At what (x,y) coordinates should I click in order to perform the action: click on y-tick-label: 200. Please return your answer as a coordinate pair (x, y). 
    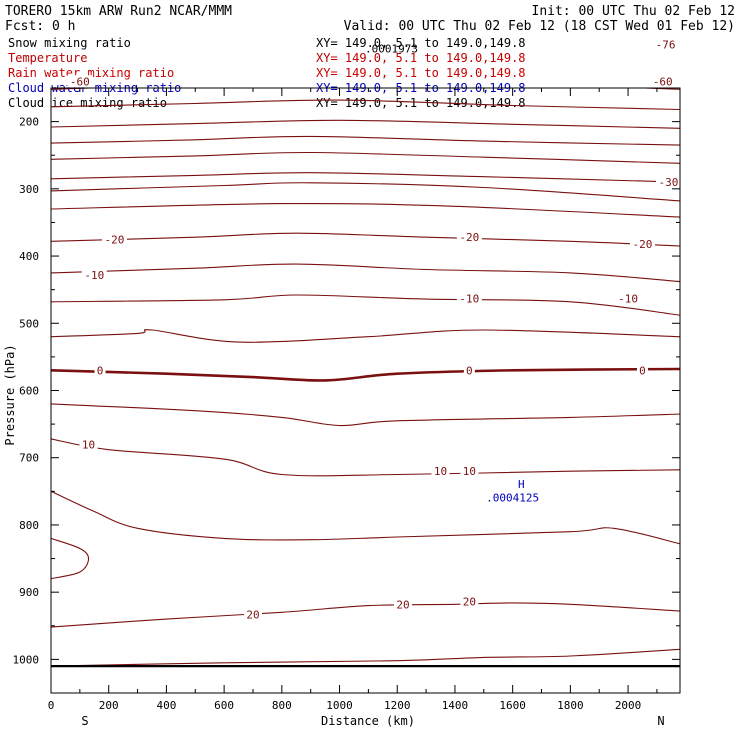
    Looking at the image, I should click on (29, 122).